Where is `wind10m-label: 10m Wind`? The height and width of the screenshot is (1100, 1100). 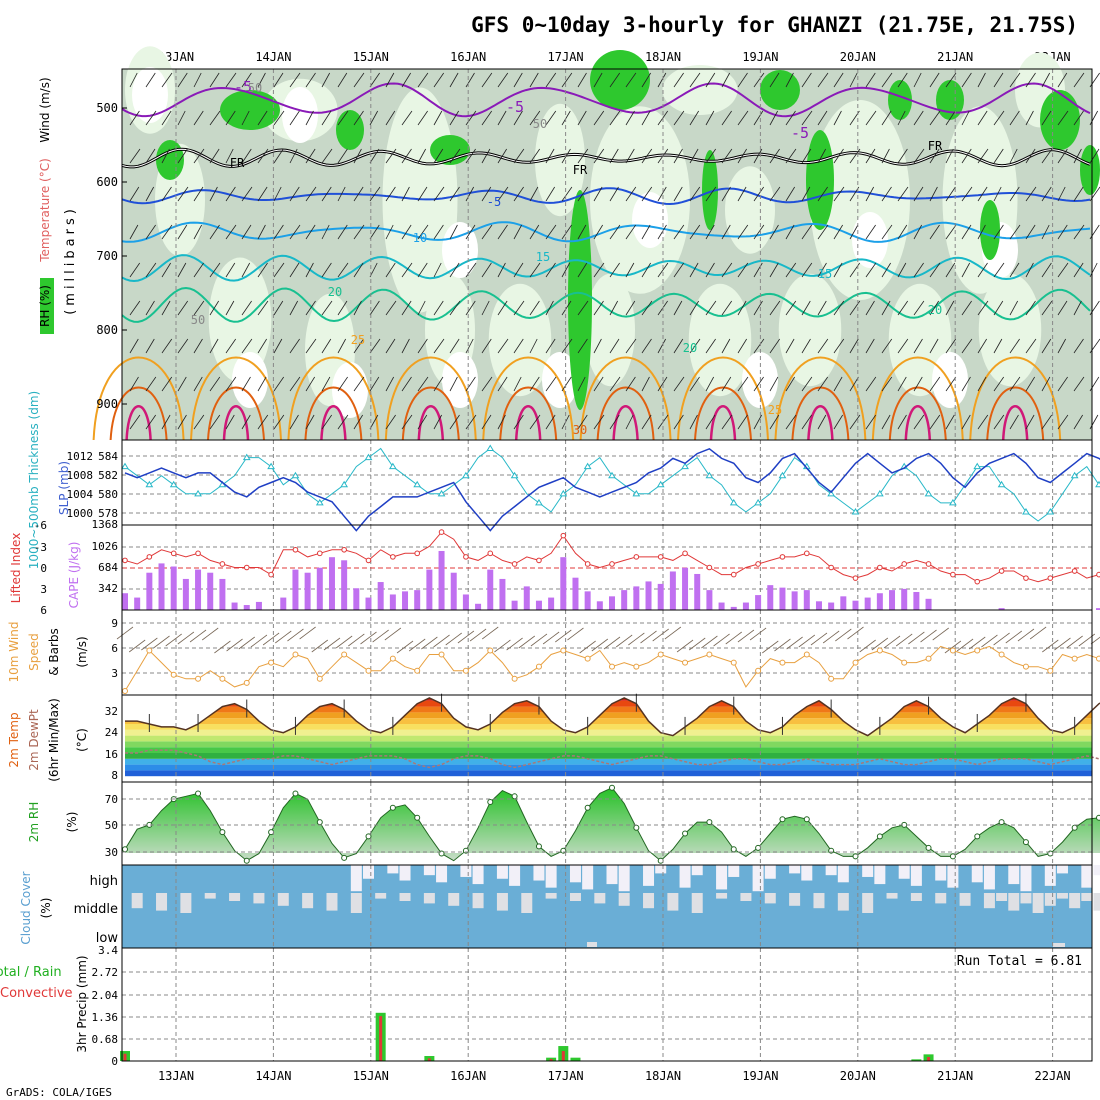 wind10m-label: 10m Wind is located at coordinates (14, 652).